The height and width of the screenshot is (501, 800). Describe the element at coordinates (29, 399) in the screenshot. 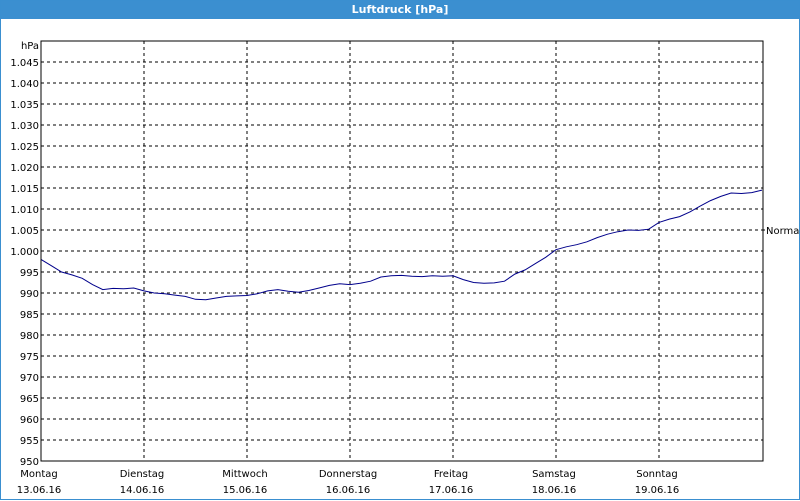

I see `y-tick-label: 965` at that location.